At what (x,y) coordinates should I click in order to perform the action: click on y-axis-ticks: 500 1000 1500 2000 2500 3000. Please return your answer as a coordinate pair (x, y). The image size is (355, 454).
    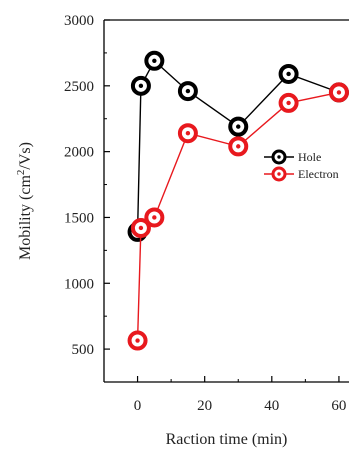
    Looking at the image, I should click on (87, 198).